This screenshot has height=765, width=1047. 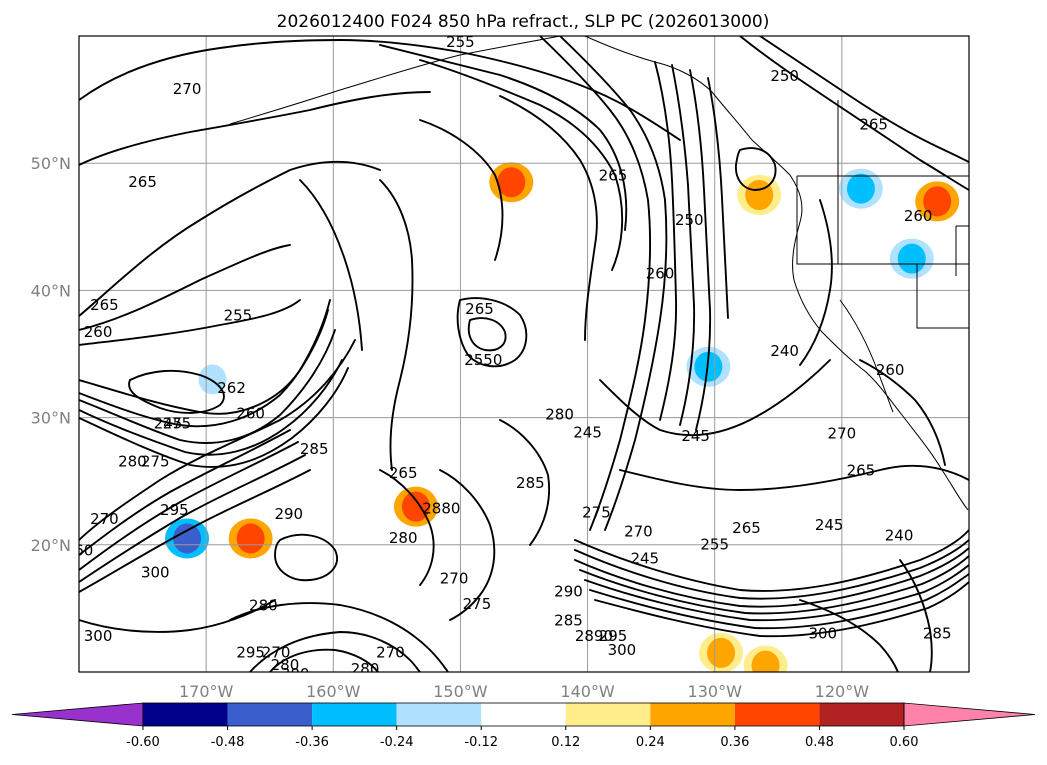 What do you see at coordinates (77, 714) in the screenshot?
I see `colorbar-arrow-low` at bounding box center [77, 714].